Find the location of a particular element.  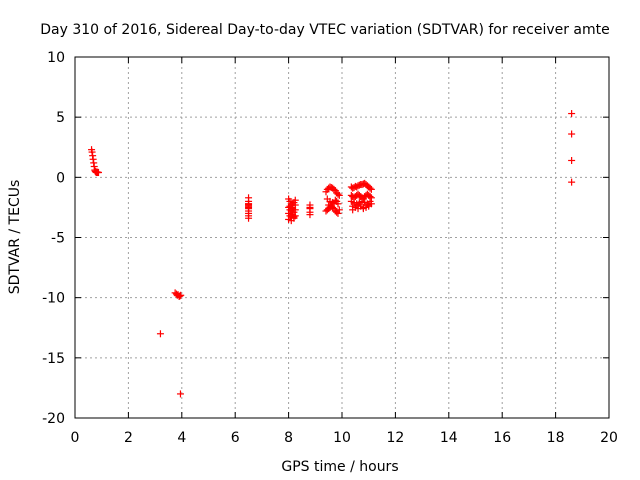

y-axis-label: SDTVAR / TECUs is located at coordinates (15, 237).